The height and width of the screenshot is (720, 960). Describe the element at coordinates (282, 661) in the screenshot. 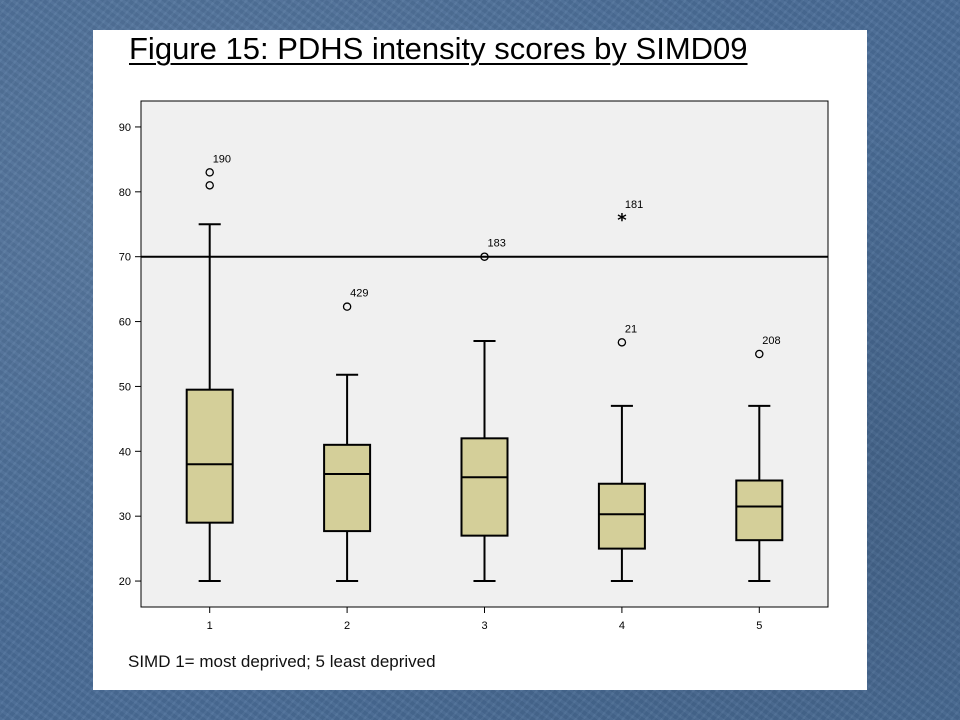

I see `chart-caption: SIMD 1= most deprived; 5 least deprived` at that location.